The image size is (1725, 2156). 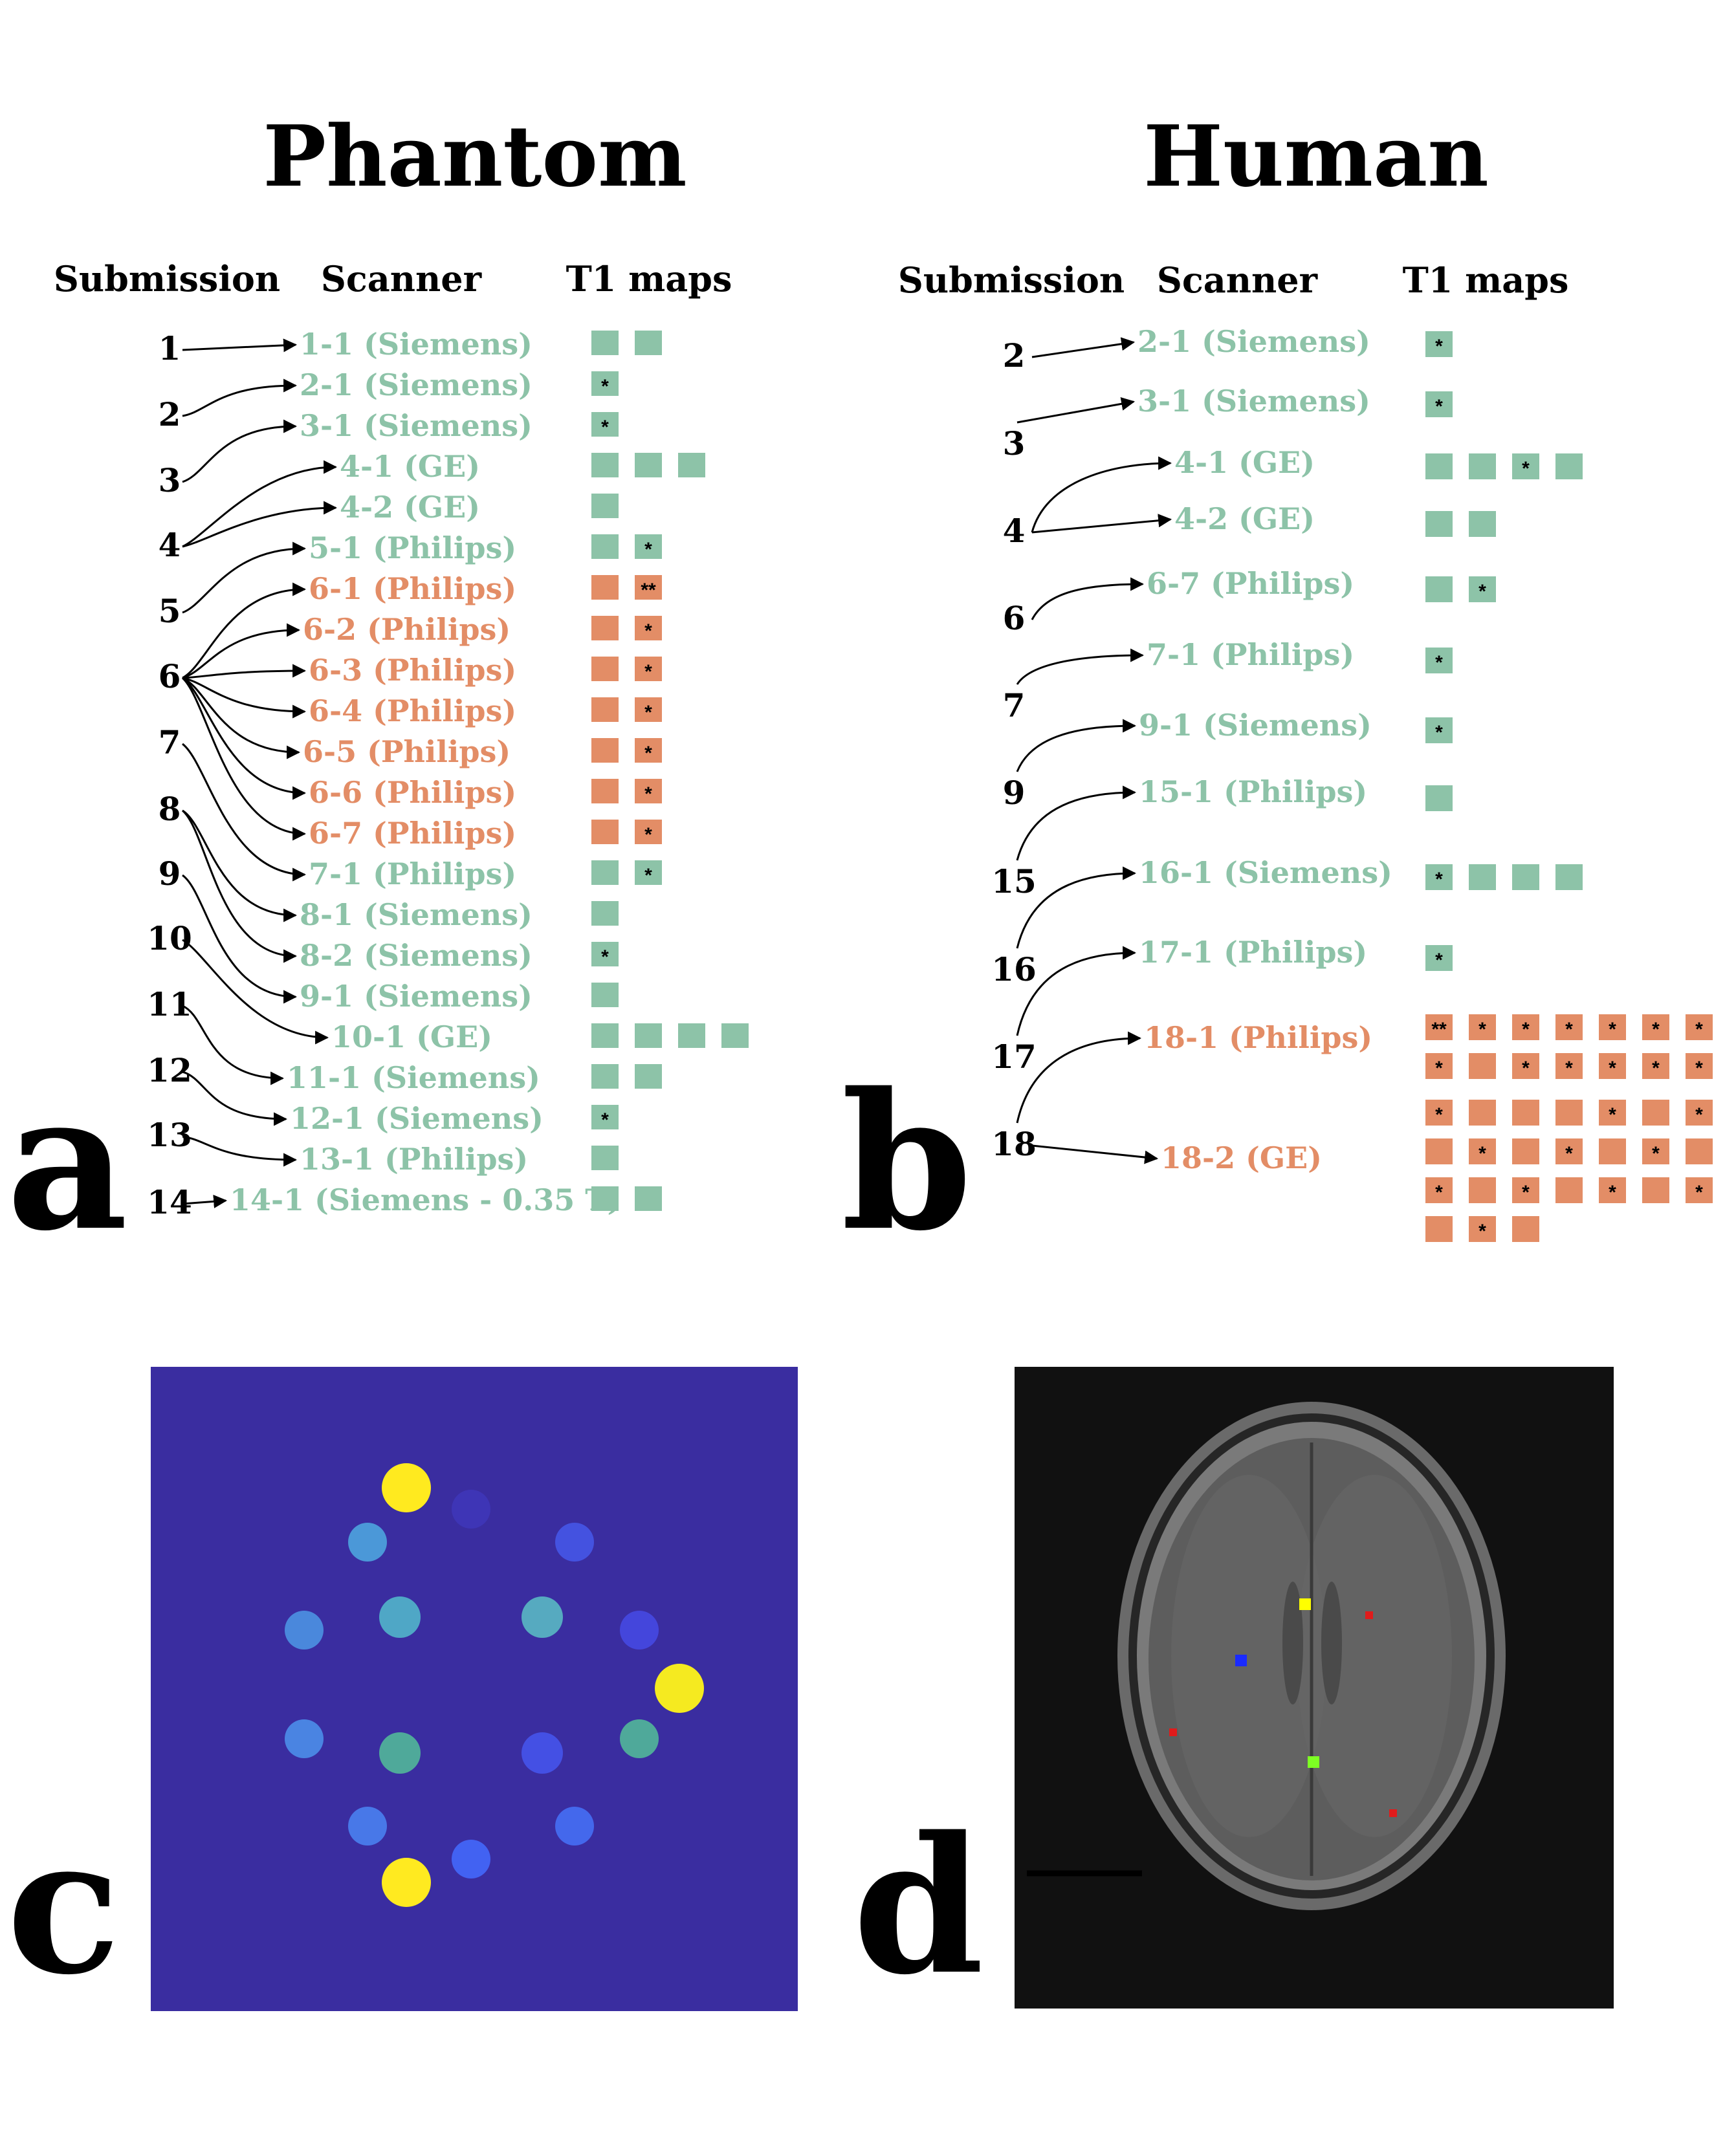 I want to click on submission-number: 6, so click(x=1014, y=618).